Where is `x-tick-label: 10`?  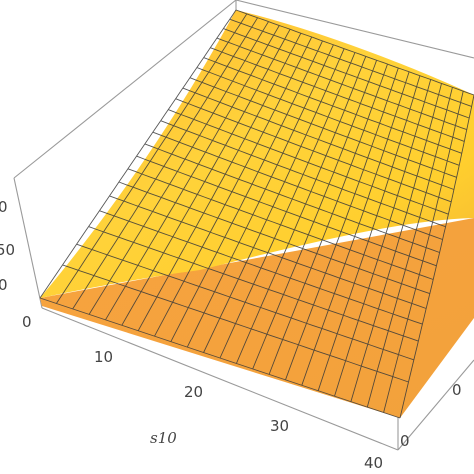
x-tick-label: 10 is located at coordinates (103, 357).